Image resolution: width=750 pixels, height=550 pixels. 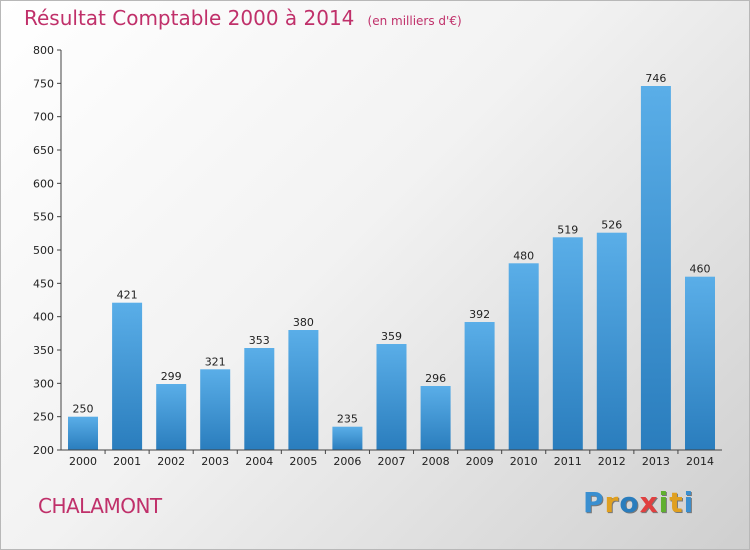 I want to click on y-tick-label-800: 800, so click(x=43, y=50).